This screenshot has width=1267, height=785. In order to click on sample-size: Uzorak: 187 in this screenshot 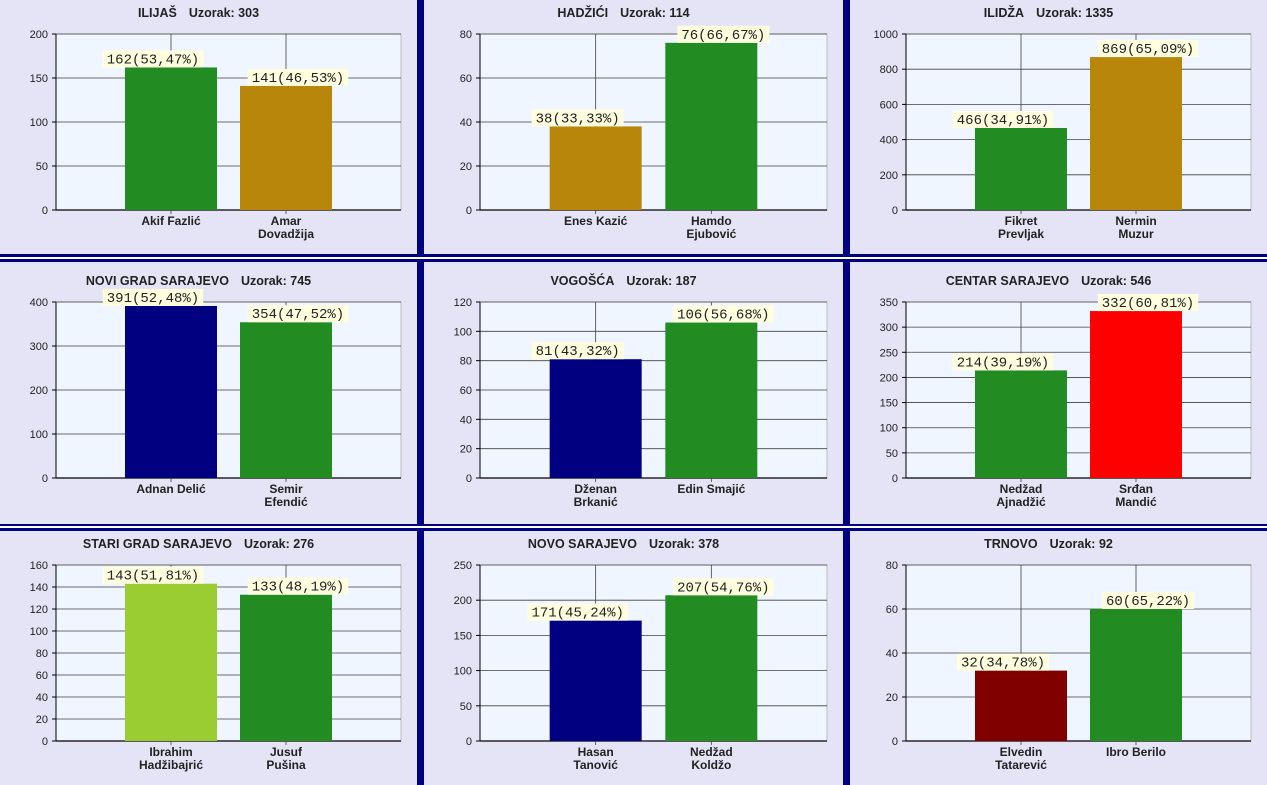, I will do `click(661, 281)`.